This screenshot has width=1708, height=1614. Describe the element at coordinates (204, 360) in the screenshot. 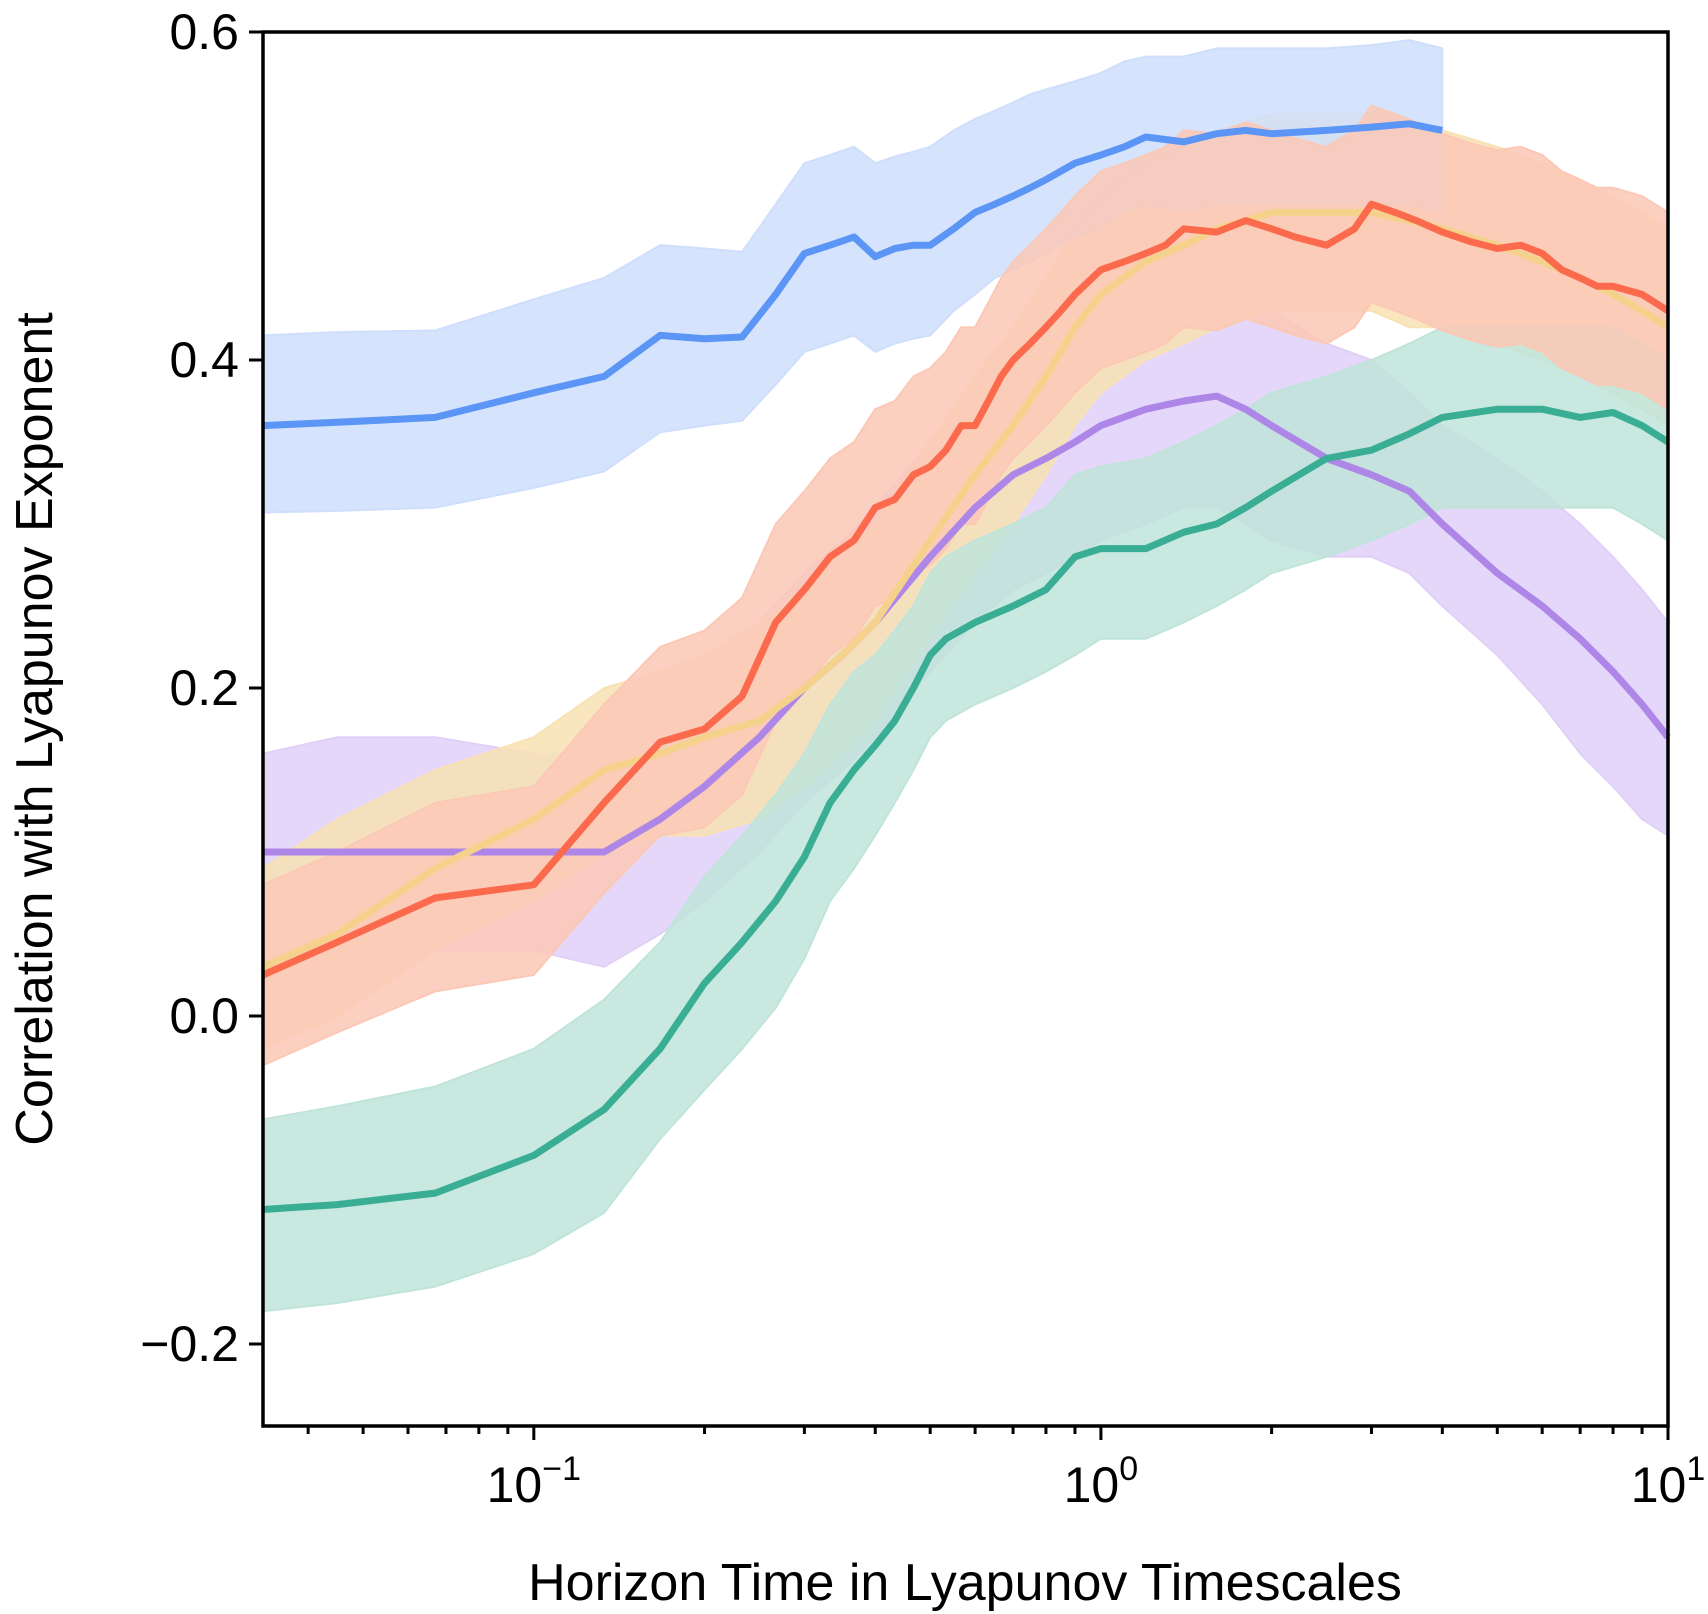

I see `y-tick-label: 0.4` at that location.